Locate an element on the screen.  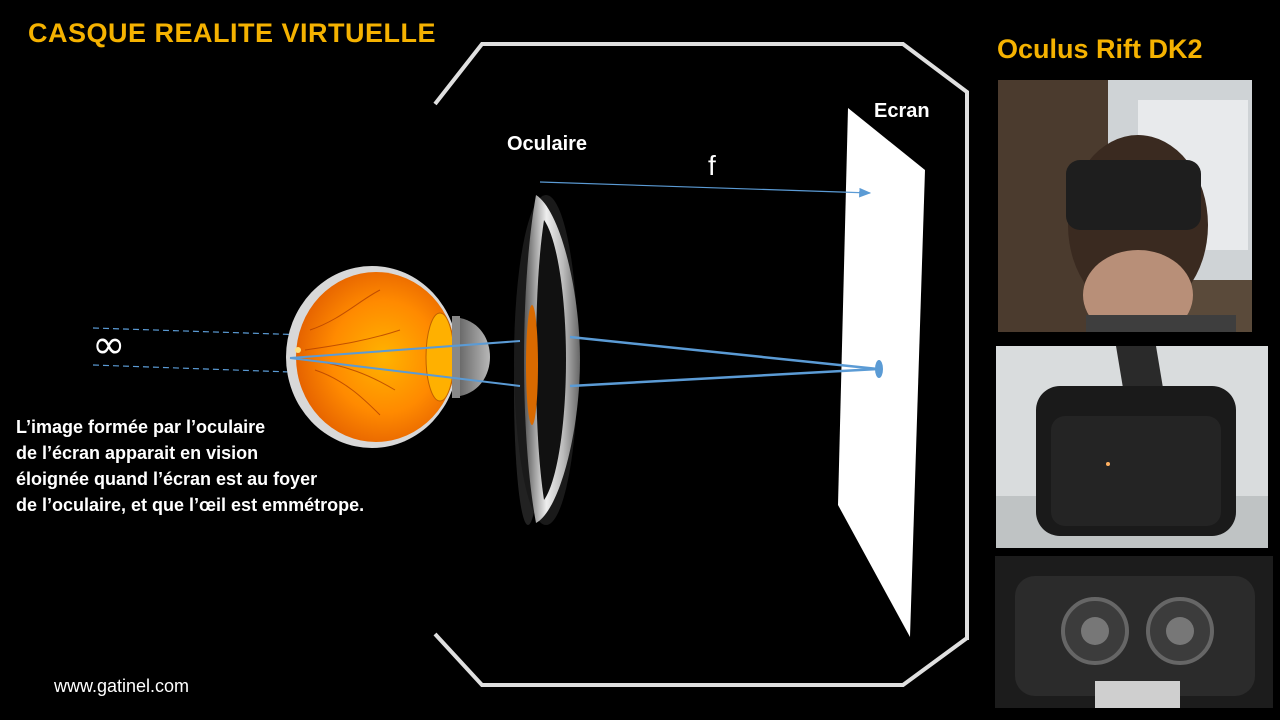
caption-line: éloignée quand l’écran est au foyer is located at coordinates (167, 479).